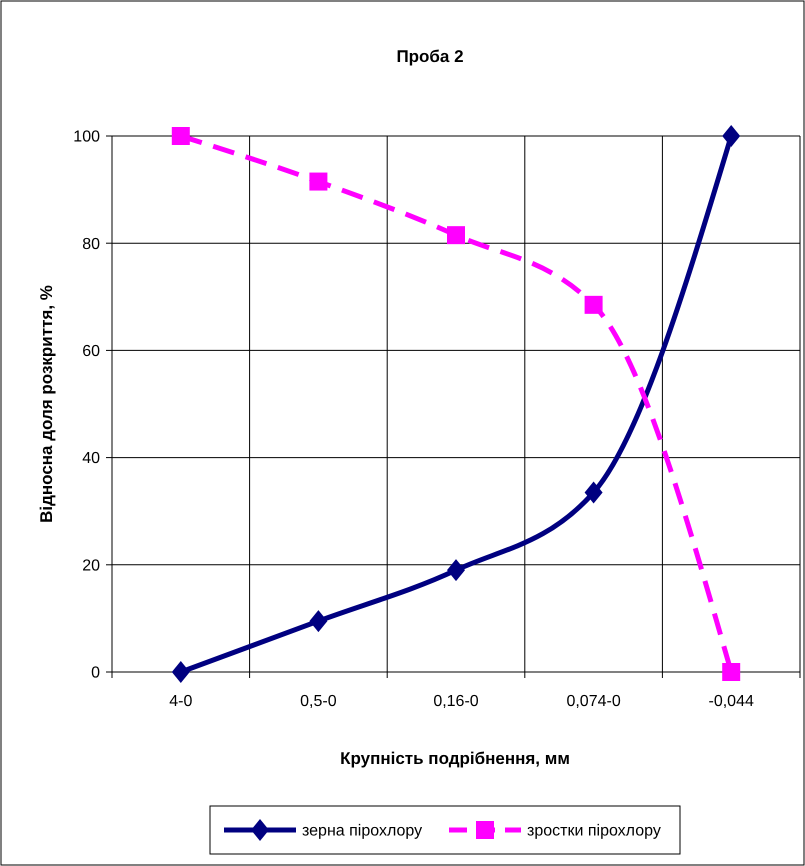 This screenshot has width=805, height=866. What do you see at coordinates (180, 701) in the screenshot?
I see `x-tick-label: 4-0` at bounding box center [180, 701].